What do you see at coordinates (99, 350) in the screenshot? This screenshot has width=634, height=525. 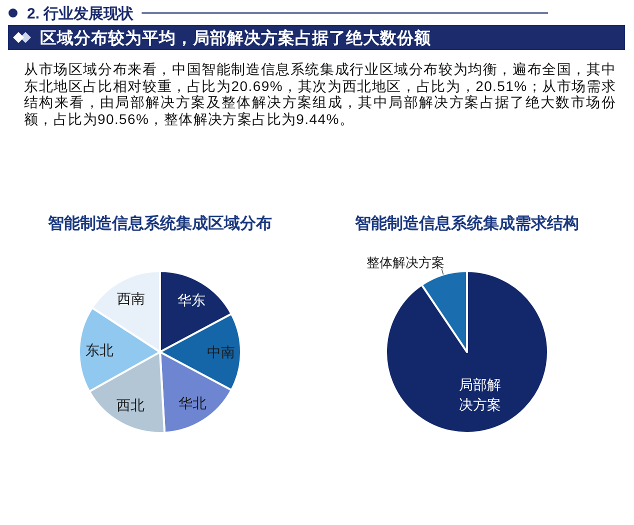 I see `slice-label: 东北` at bounding box center [99, 350].